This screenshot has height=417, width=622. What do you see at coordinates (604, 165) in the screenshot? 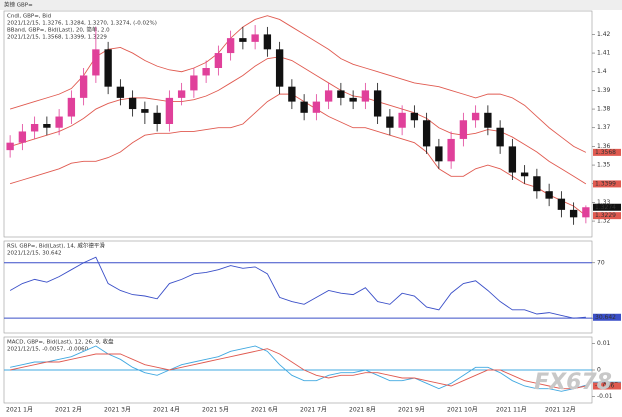
I see `y-tick-label: 1.35` at bounding box center [604, 165].